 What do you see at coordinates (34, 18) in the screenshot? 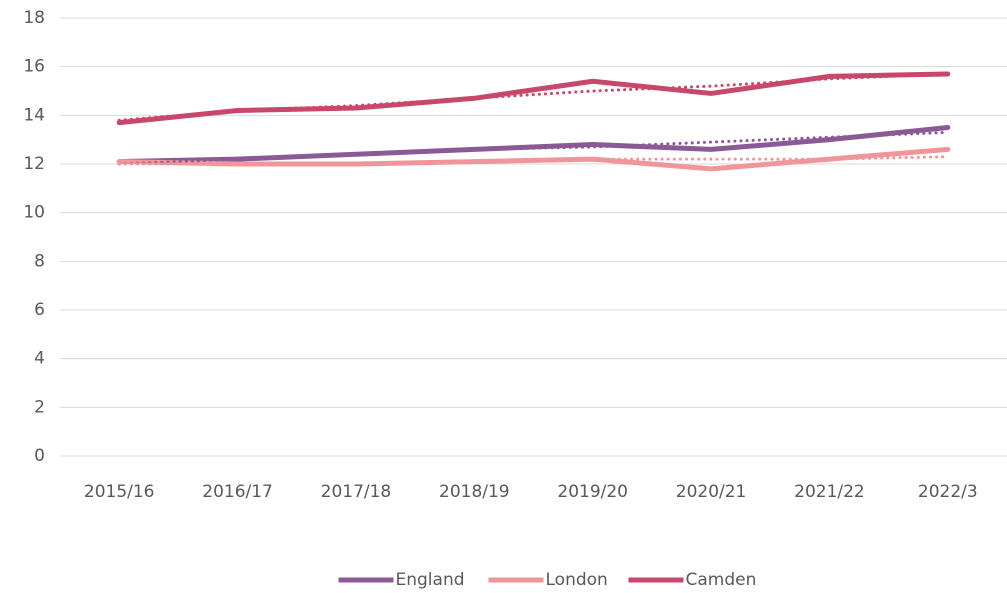
I see `y-tick-label: 18` at bounding box center [34, 18].